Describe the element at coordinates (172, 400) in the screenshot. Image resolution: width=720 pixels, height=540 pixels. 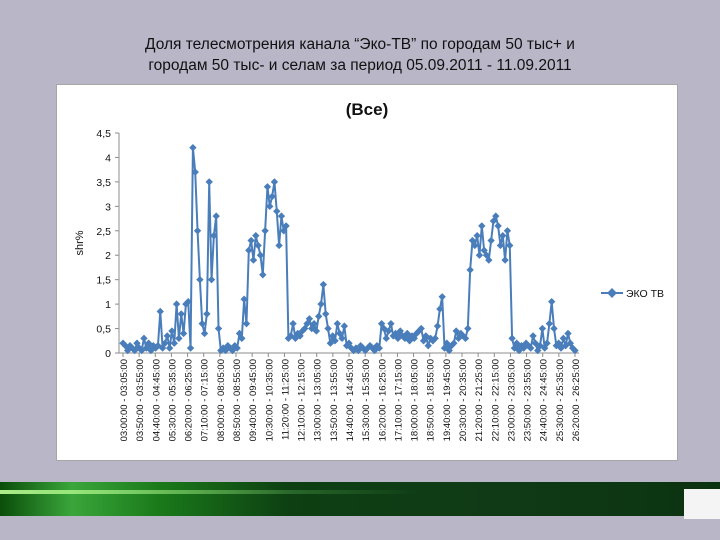
I see `x-tick-label: 05:30:00 - 05:35:00` at that location.